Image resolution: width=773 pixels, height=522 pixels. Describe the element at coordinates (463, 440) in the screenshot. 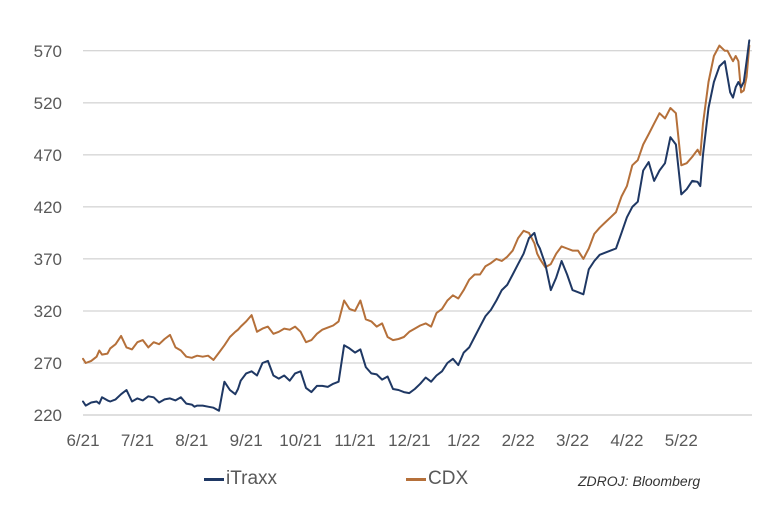

I see `x-tick-label: 1/22` at that location.